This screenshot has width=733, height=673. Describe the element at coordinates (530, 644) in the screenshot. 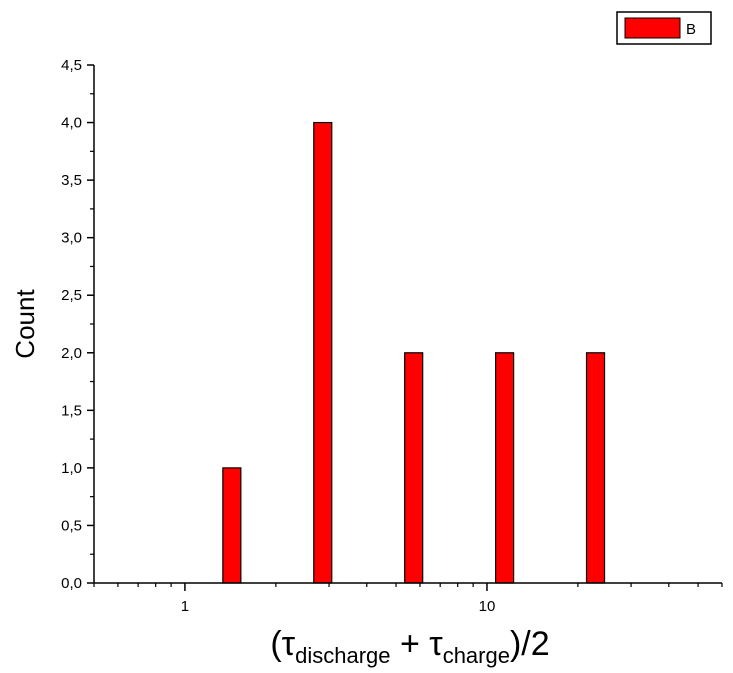

I see `x-axis-title-close: )/2` at that location.